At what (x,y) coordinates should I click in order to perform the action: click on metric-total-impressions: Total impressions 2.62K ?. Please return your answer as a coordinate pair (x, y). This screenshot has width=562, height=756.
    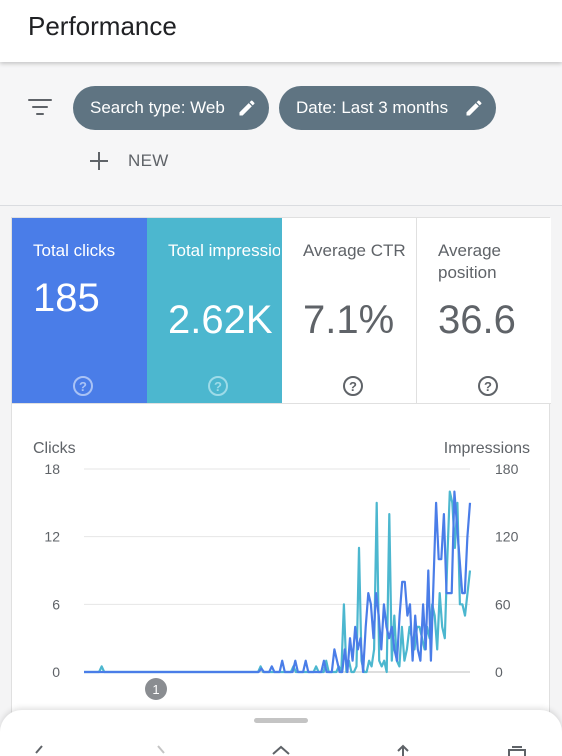
    Looking at the image, I should click on (214, 310).